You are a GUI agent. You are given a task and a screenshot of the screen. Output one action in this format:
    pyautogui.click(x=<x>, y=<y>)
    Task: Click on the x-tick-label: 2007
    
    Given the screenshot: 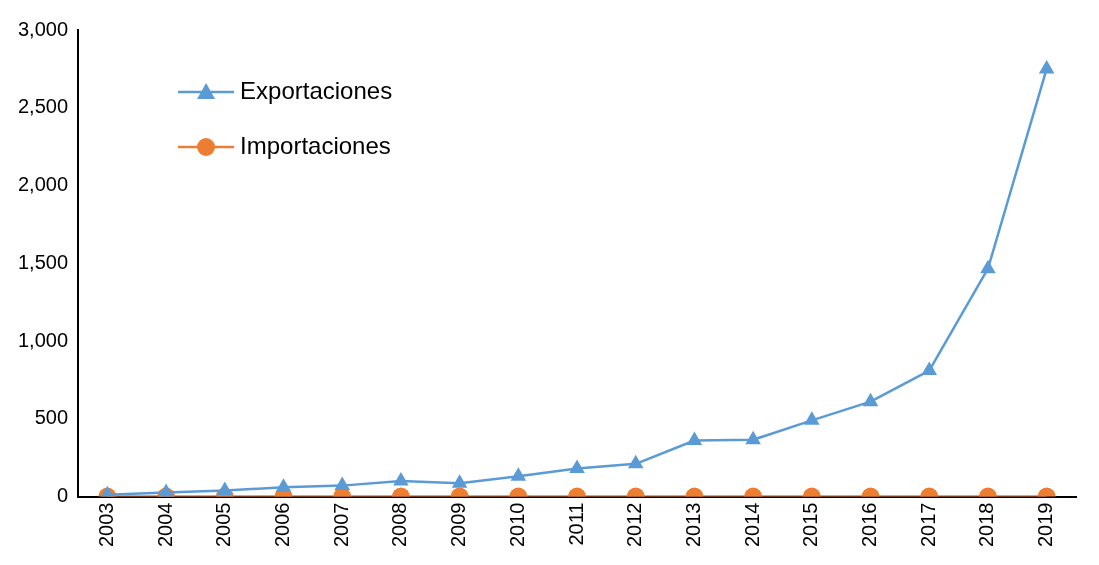 What is the action you would take?
    pyautogui.click(x=340, y=525)
    